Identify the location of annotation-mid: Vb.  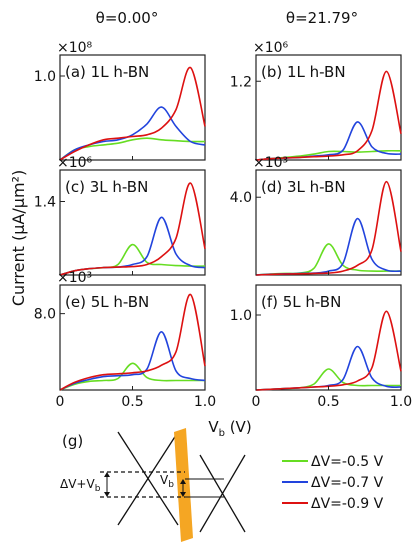
(167, 481).